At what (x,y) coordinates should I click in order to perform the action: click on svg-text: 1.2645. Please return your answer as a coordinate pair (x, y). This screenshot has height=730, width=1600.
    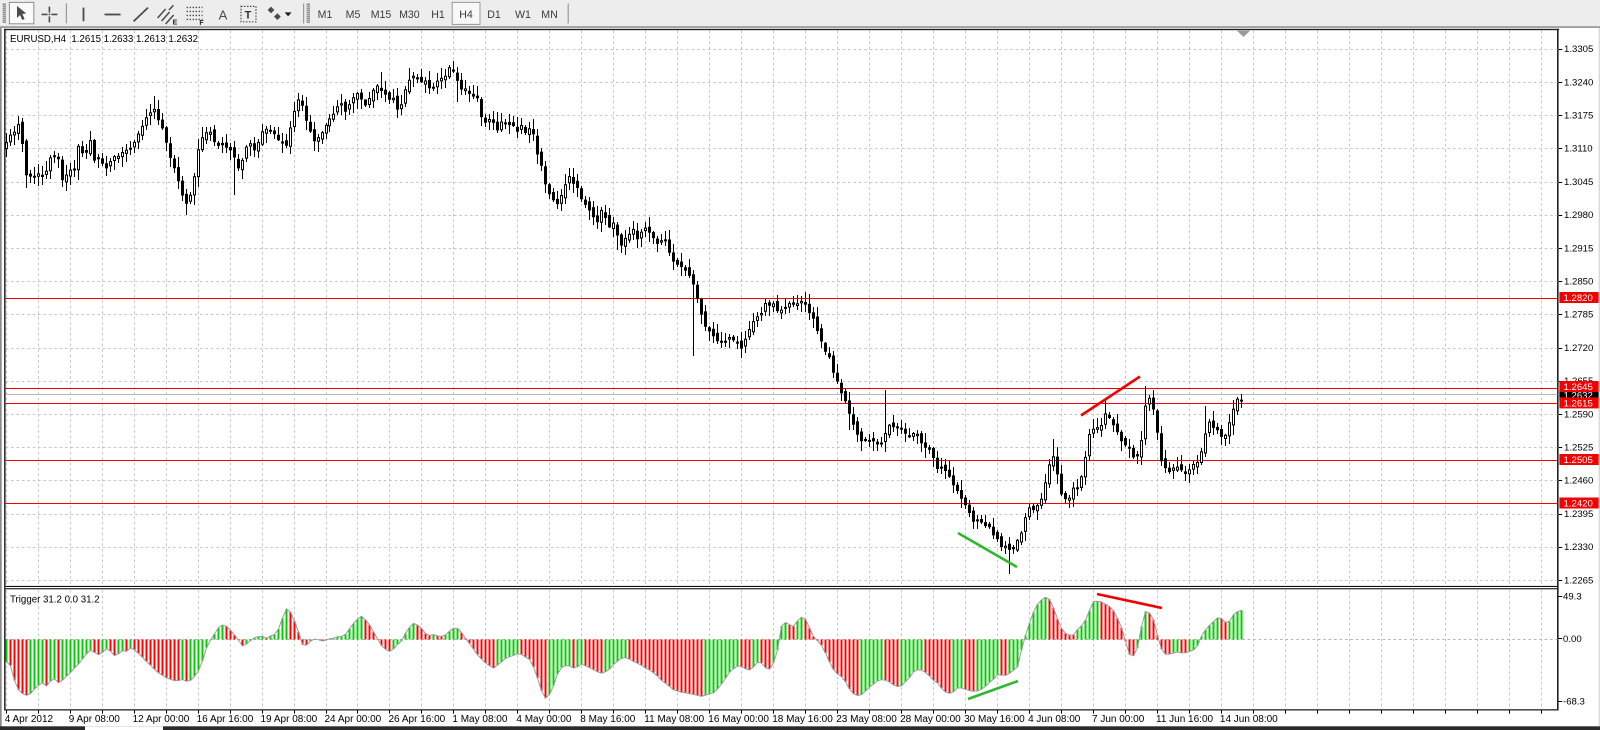
    Looking at the image, I should click on (1578, 387).